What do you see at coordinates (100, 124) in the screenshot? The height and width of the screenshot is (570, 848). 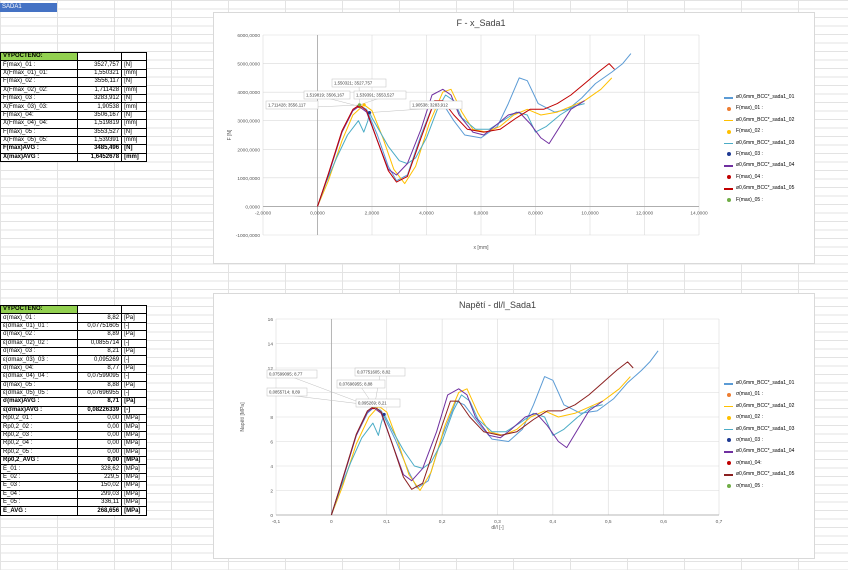 I see `value-cell: 1,519819` at bounding box center [100, 124].